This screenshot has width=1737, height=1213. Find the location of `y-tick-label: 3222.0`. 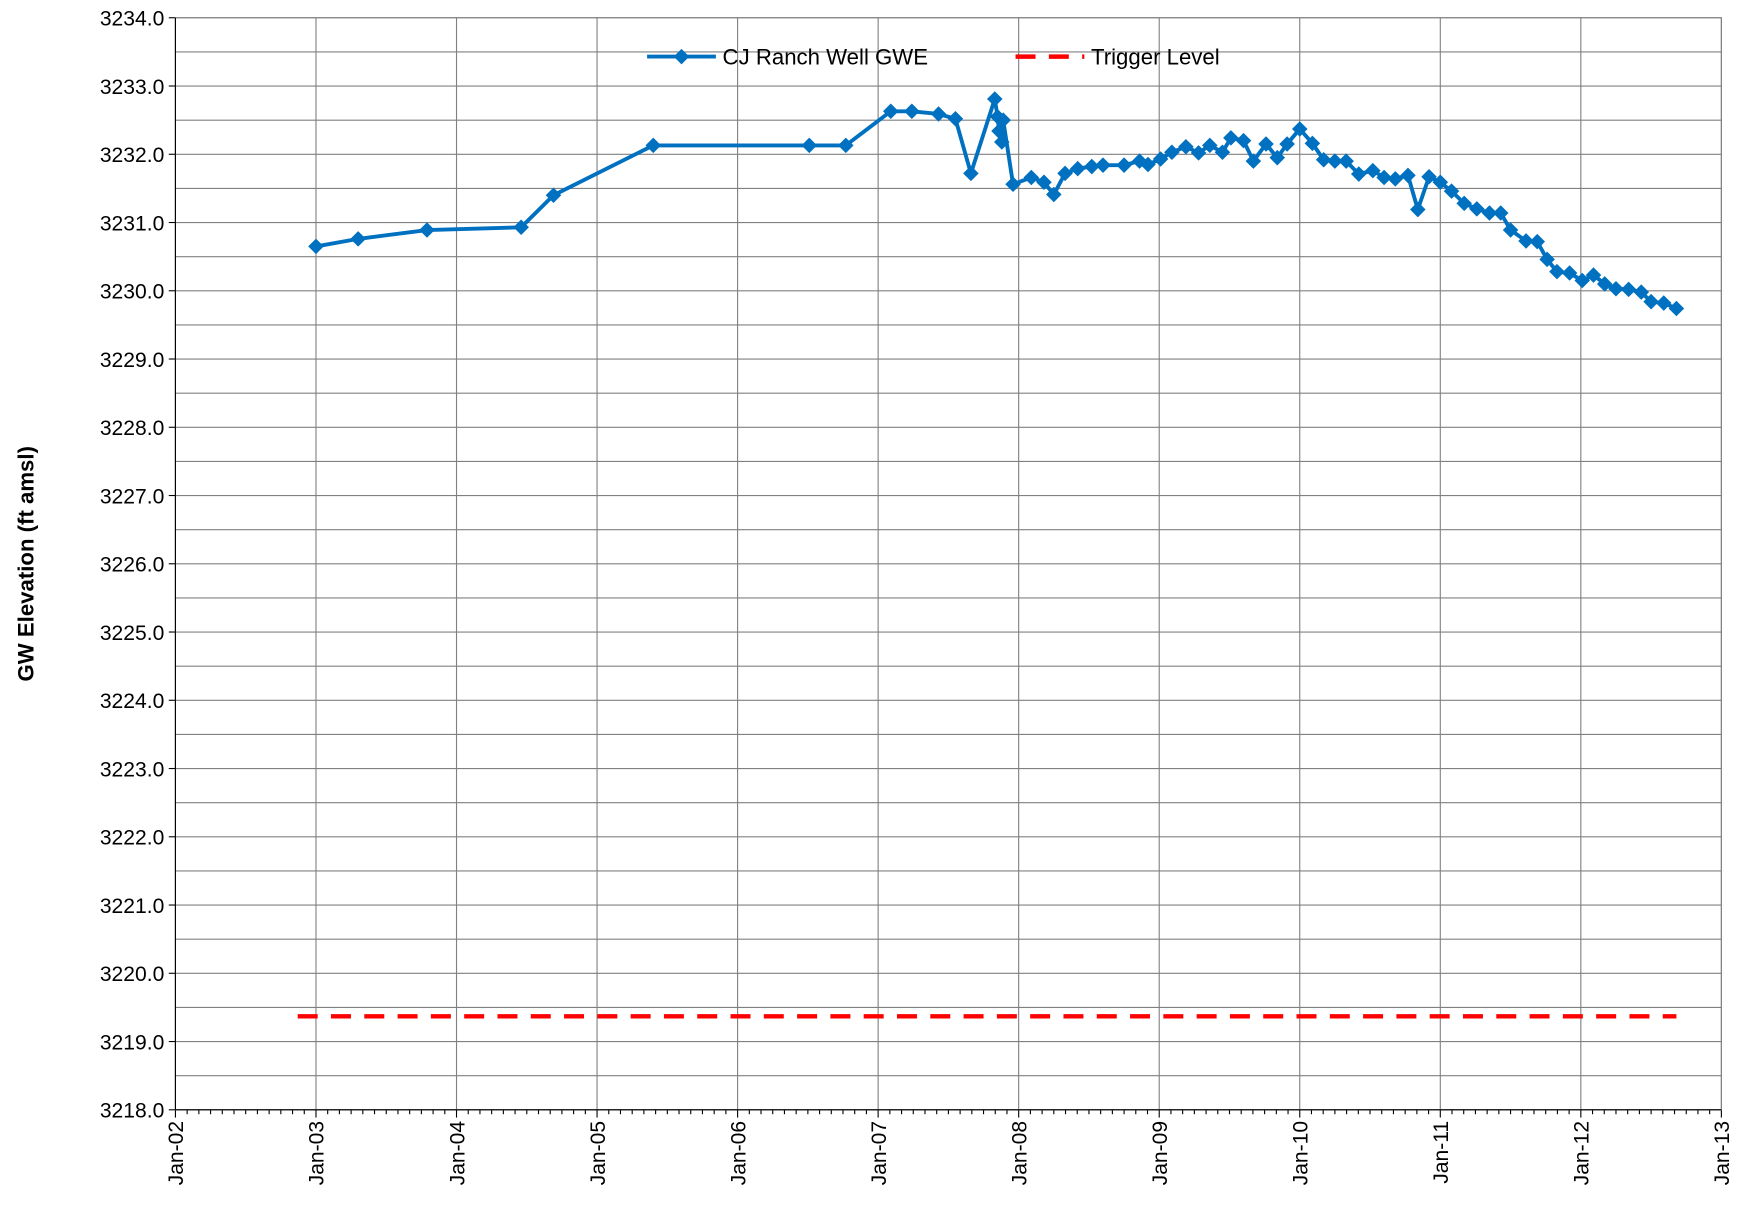

y-tick-label: 3222.0 is located at coordinates (132, 838).